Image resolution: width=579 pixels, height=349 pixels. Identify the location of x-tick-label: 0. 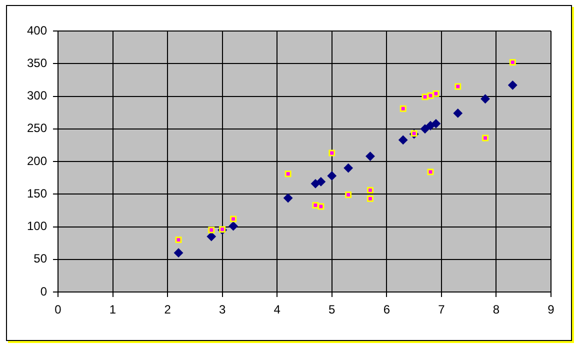
(58, 309).